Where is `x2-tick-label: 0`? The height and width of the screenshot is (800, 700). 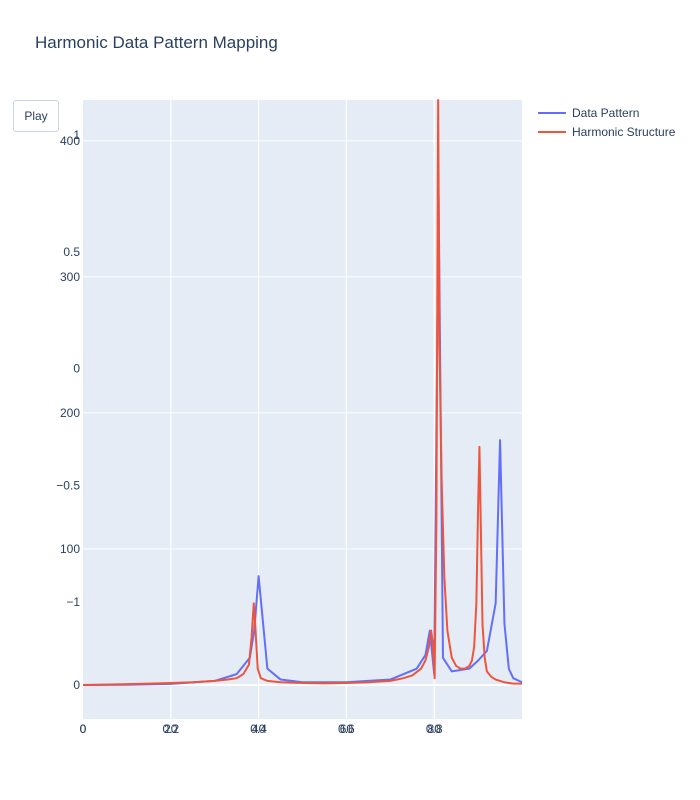 x2-tick-label: 0 is located at coordinates (83, 729).